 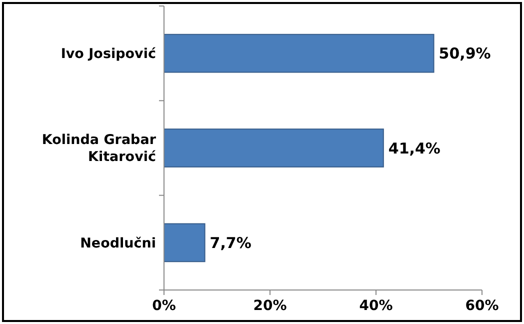 I want to click on data-label: 41,4%, so click(x=414, y=148).